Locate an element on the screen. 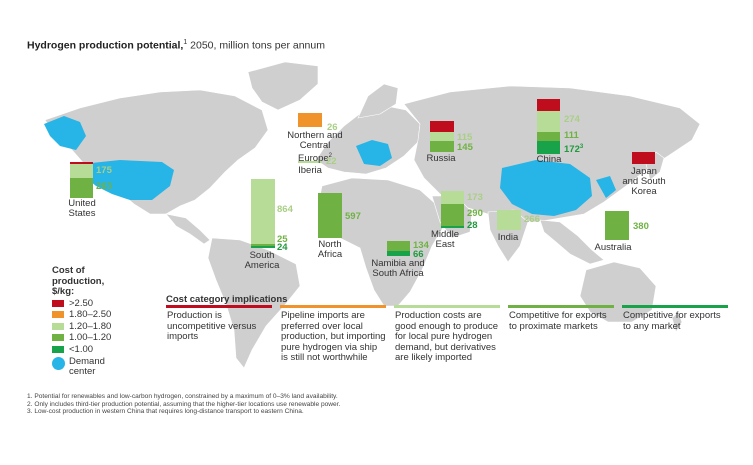  india-value-1: 266 is located at coordinates (532, 219).